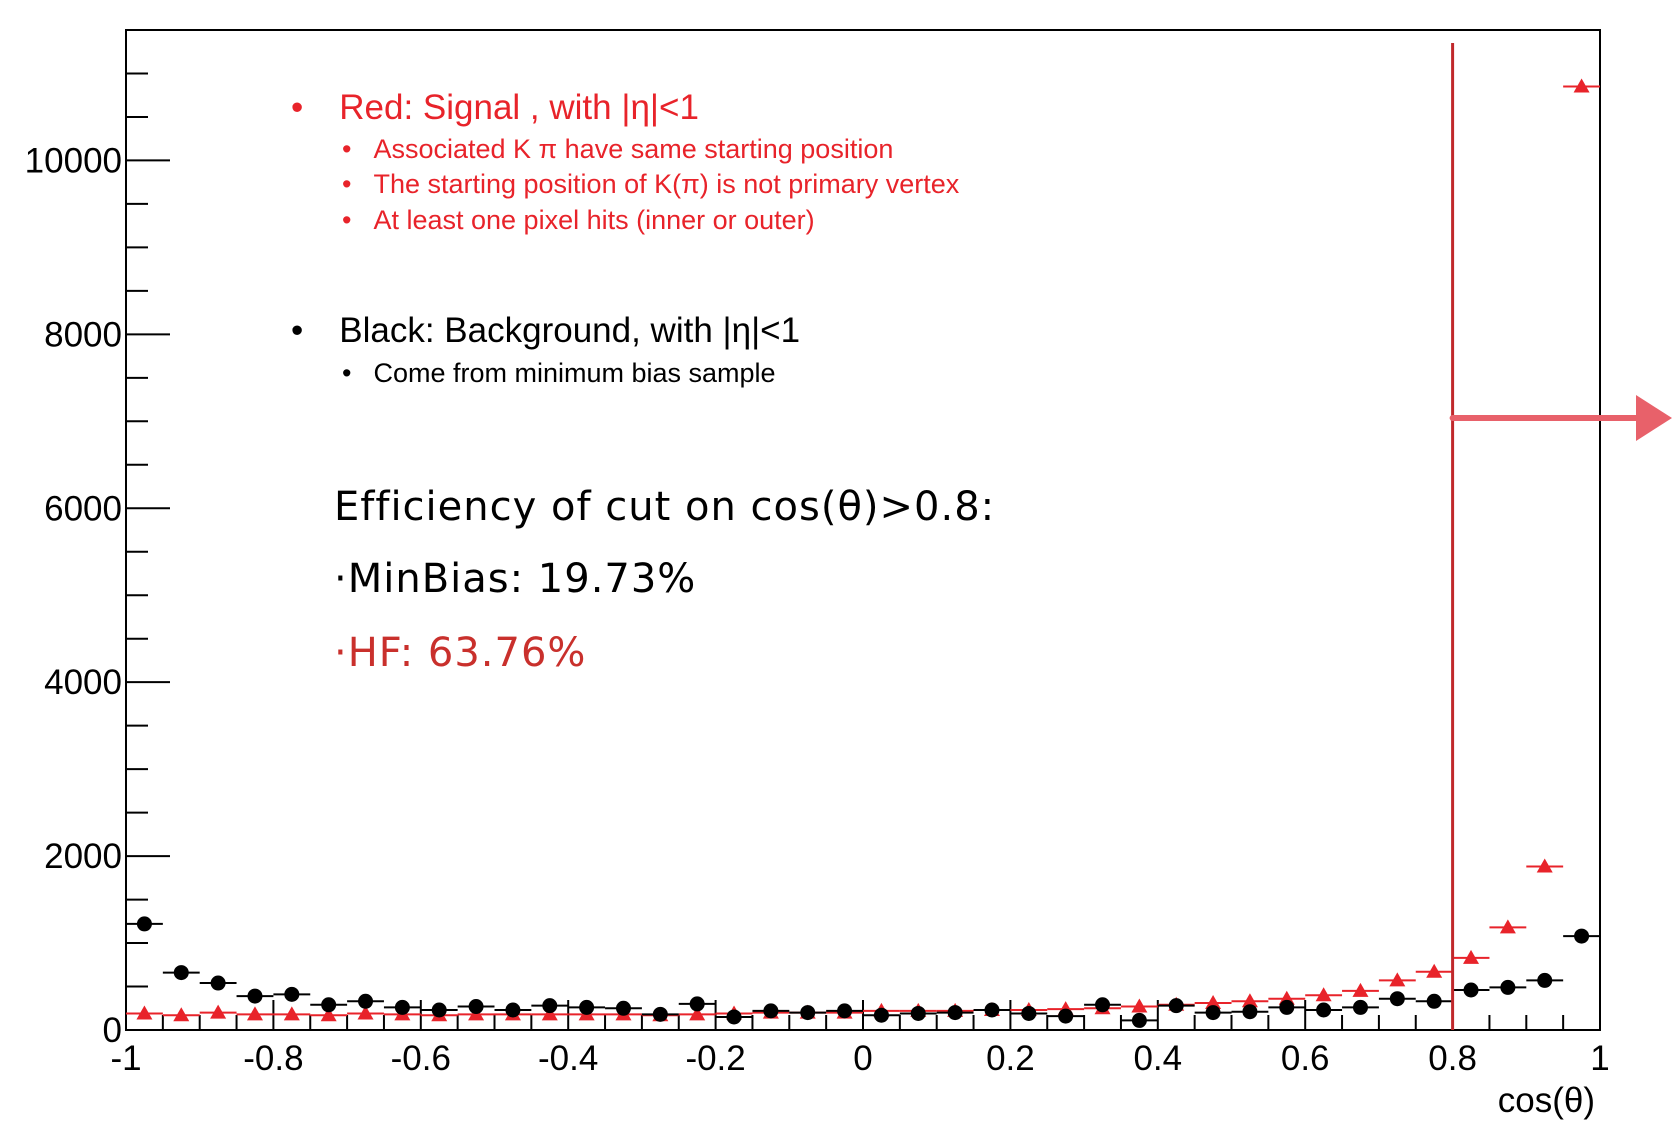 The image size is (1674, 1122). I want to click on efficiency-heading: Efficiency of cut on cos(θ)>0.8:, so click(665, 507).